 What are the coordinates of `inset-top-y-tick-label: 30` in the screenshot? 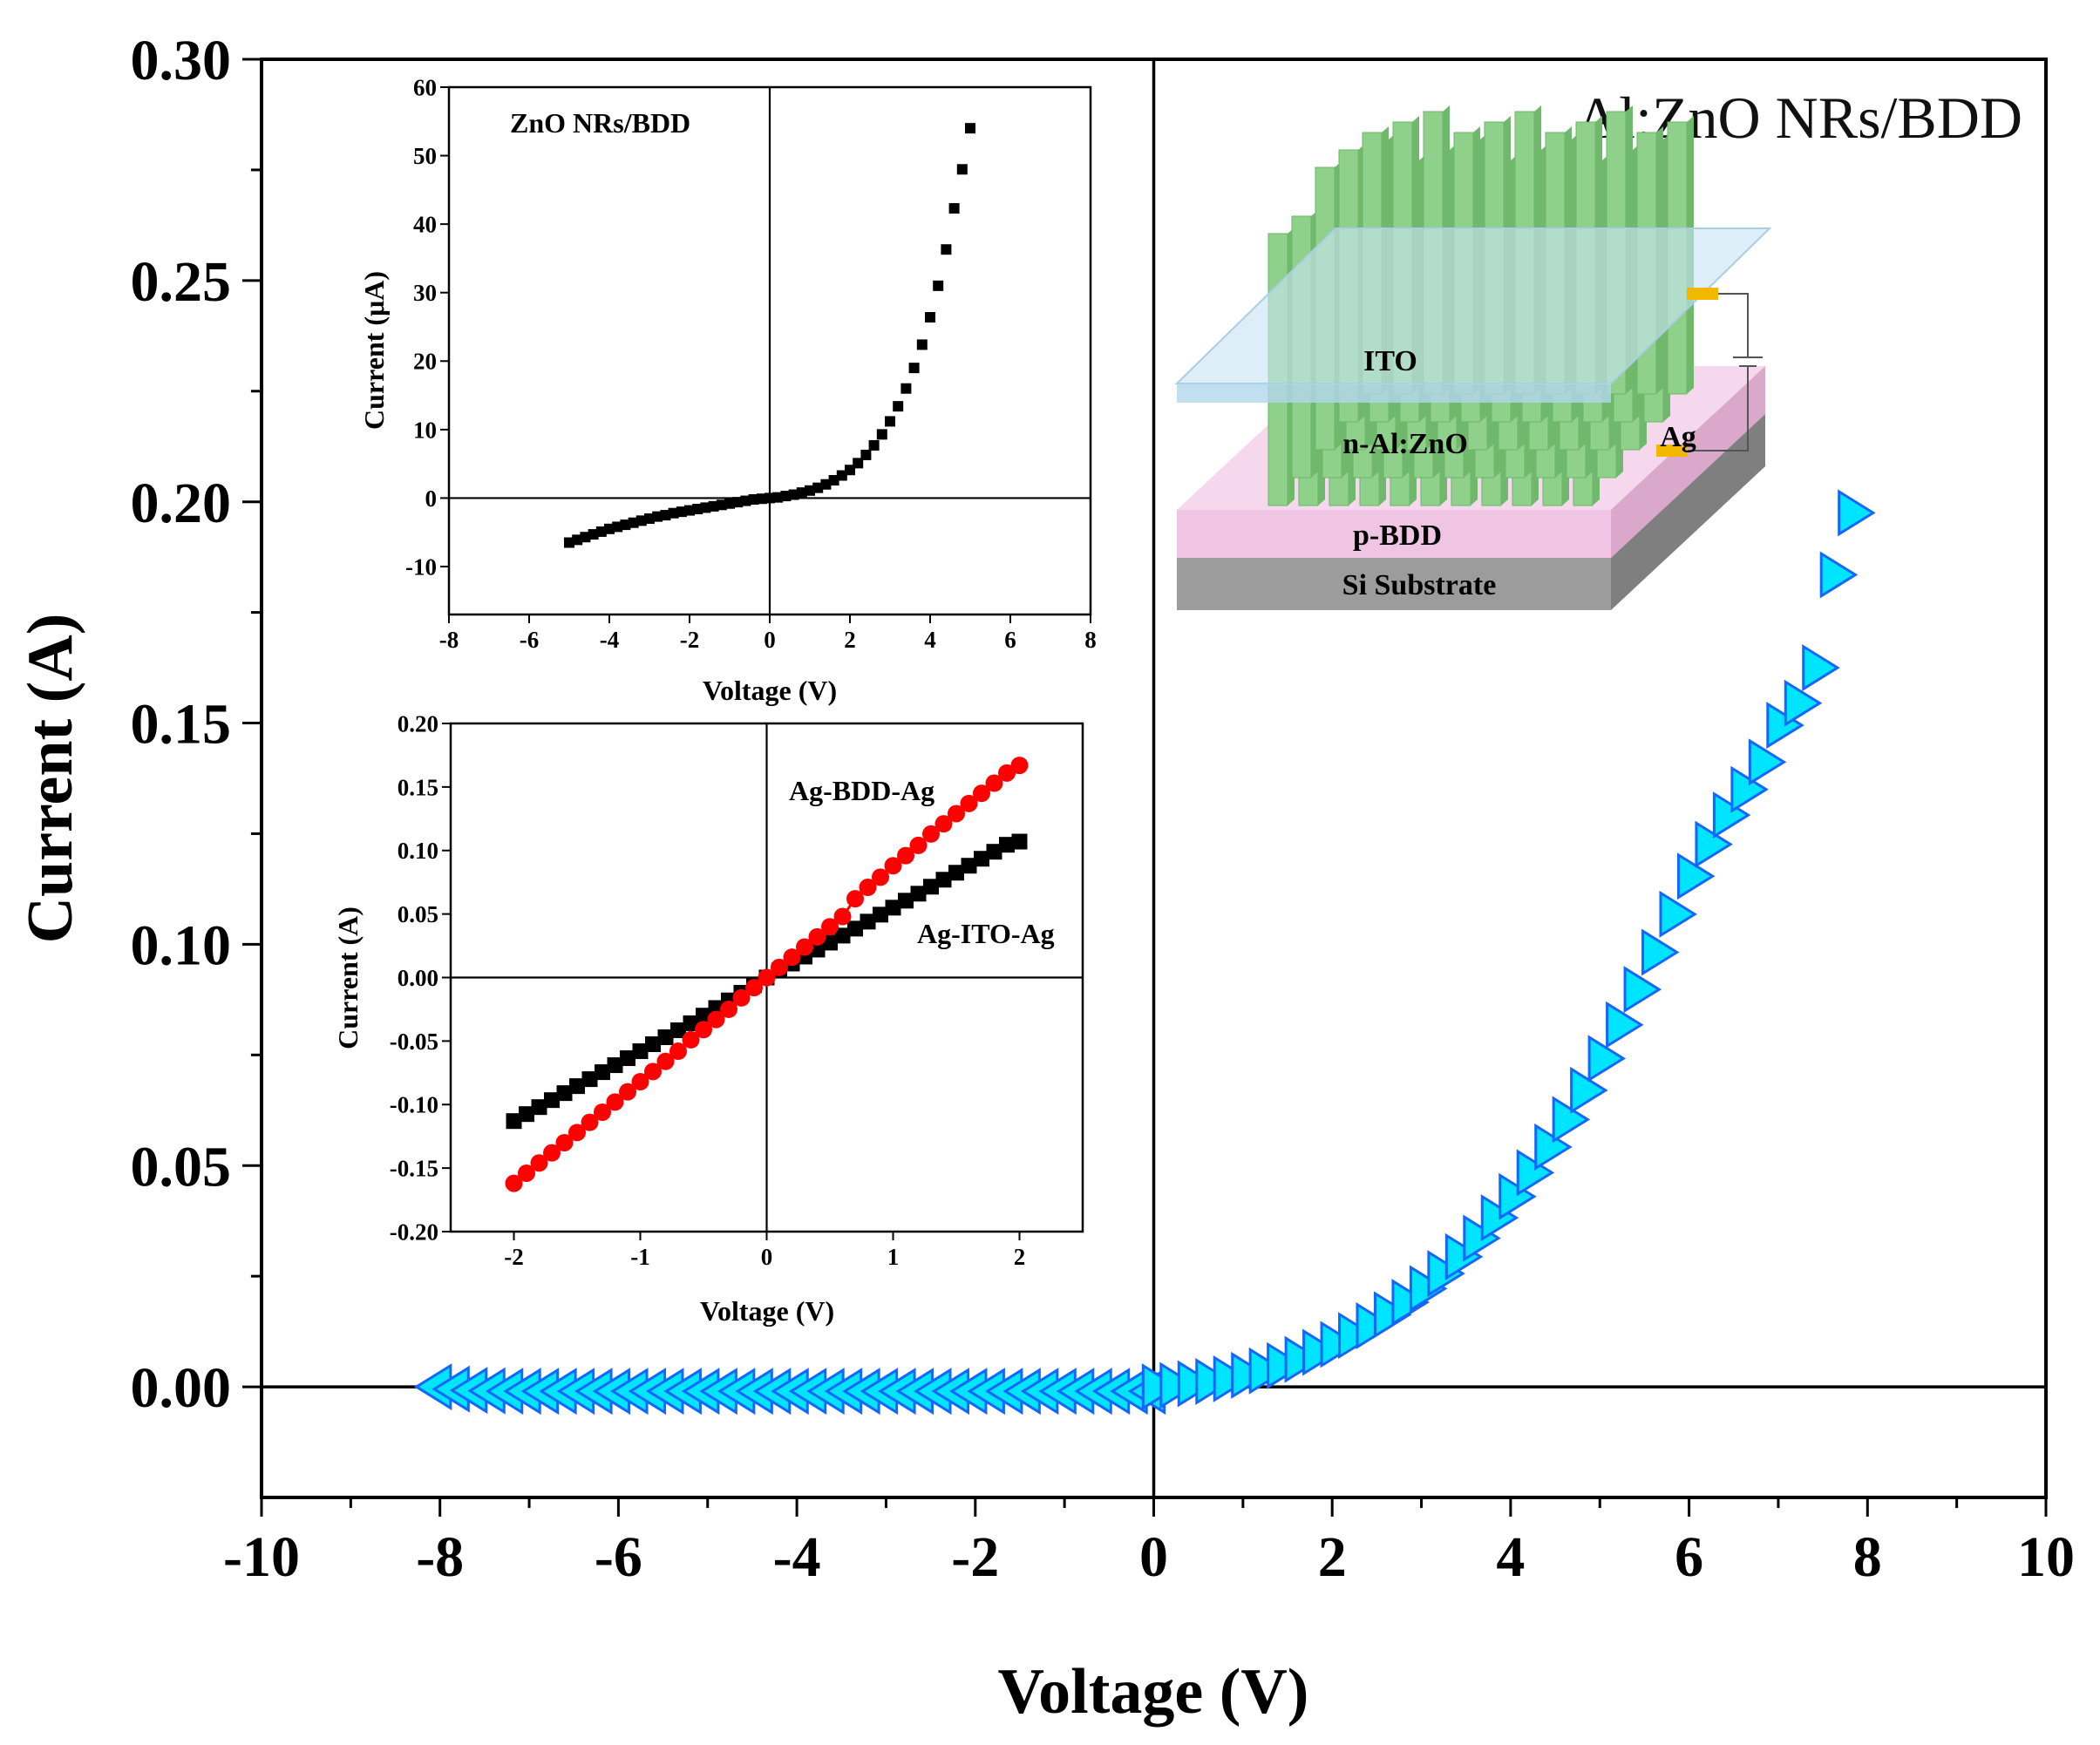 It's located at (425, 293).